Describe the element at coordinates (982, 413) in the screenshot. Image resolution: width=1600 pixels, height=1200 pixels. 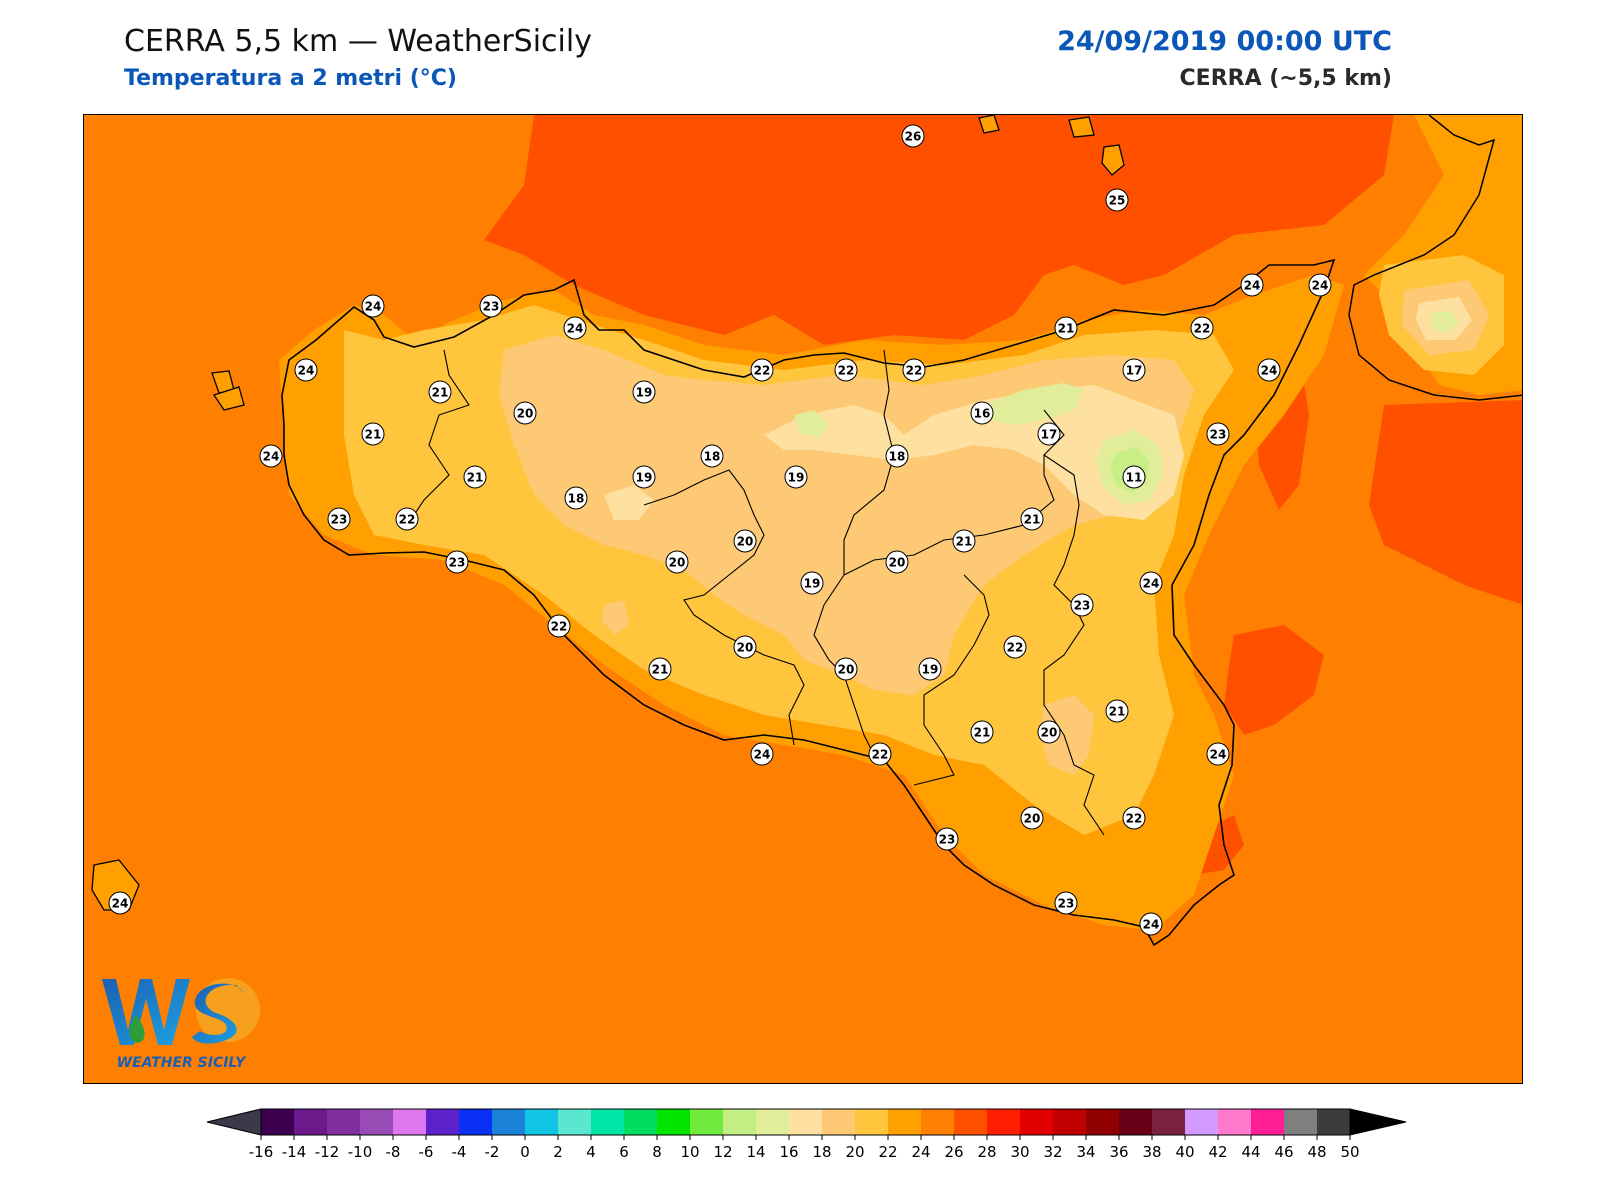
I see `station-label: 16` at that location.